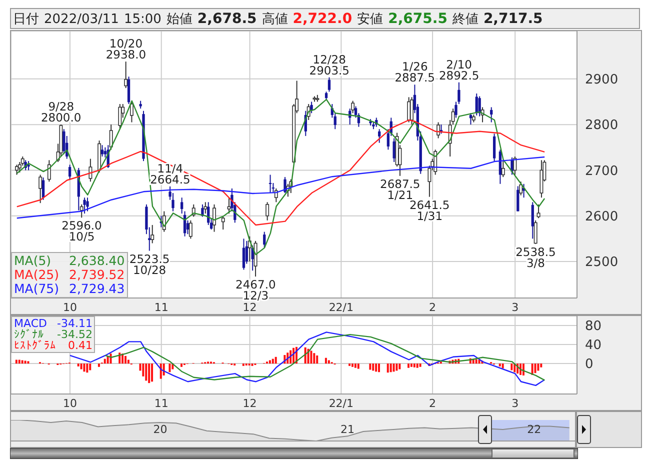 This screenshot has height=470, width=653. Describe the element at coordinates (61, 112) in the screenshot. I see `annotation: 9/28 2800.0` at that location.